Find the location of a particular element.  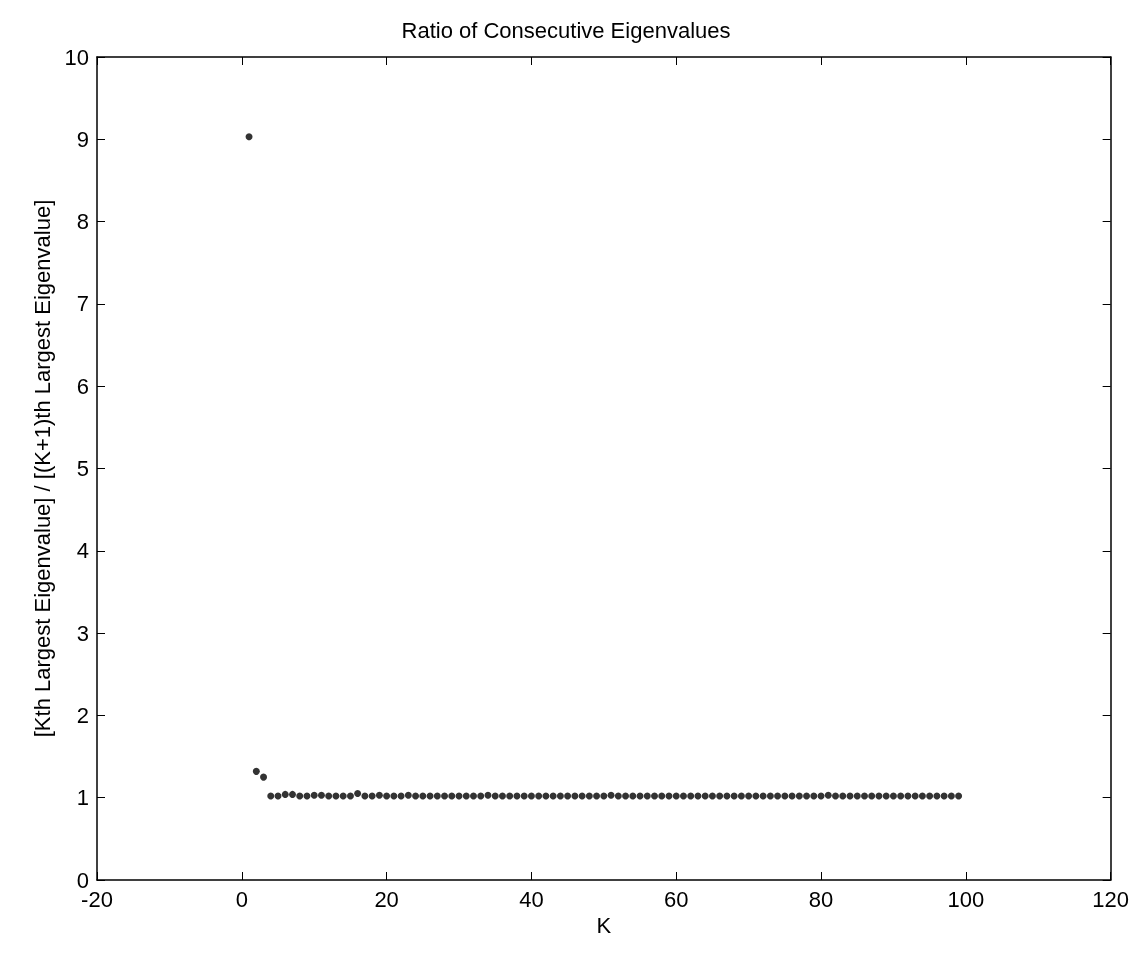

x-axis-title: K is located at coordinates (604, 926).